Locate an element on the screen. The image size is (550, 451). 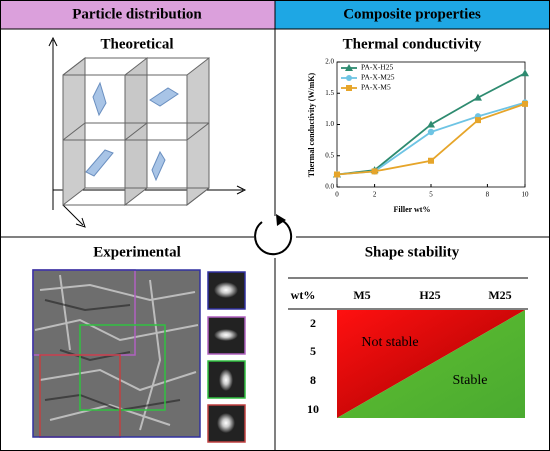
cycle-arrow is located at coordinates (273, 237).